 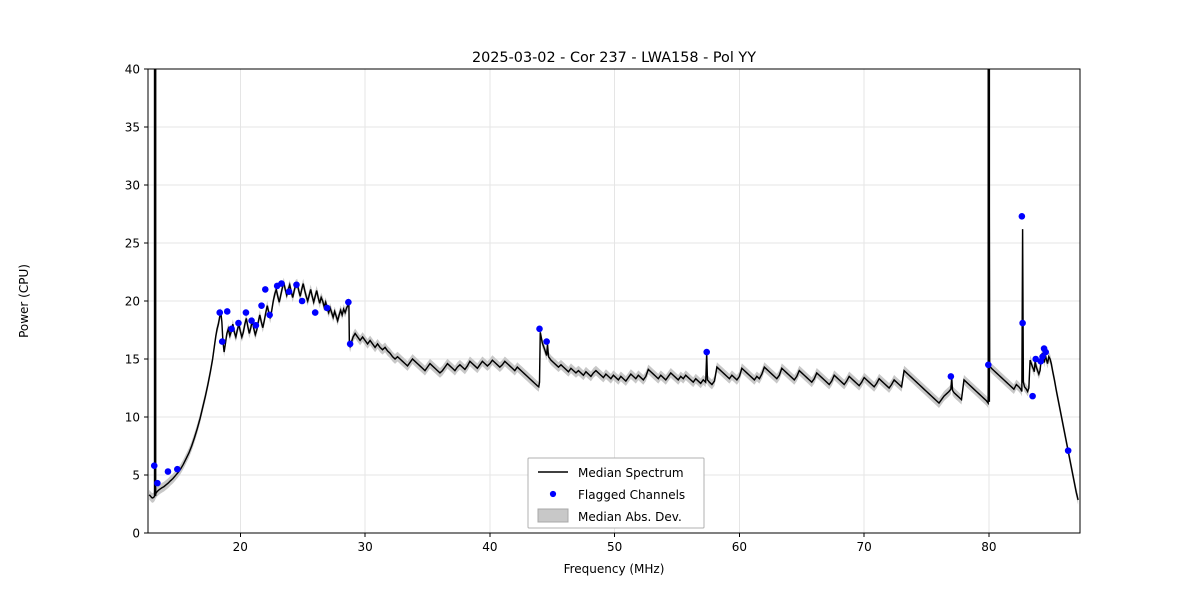 What do you see at coordinates (132, 69) in the screenshot?
I see `y-tick-label: 40` at bounding box center [132, 69].